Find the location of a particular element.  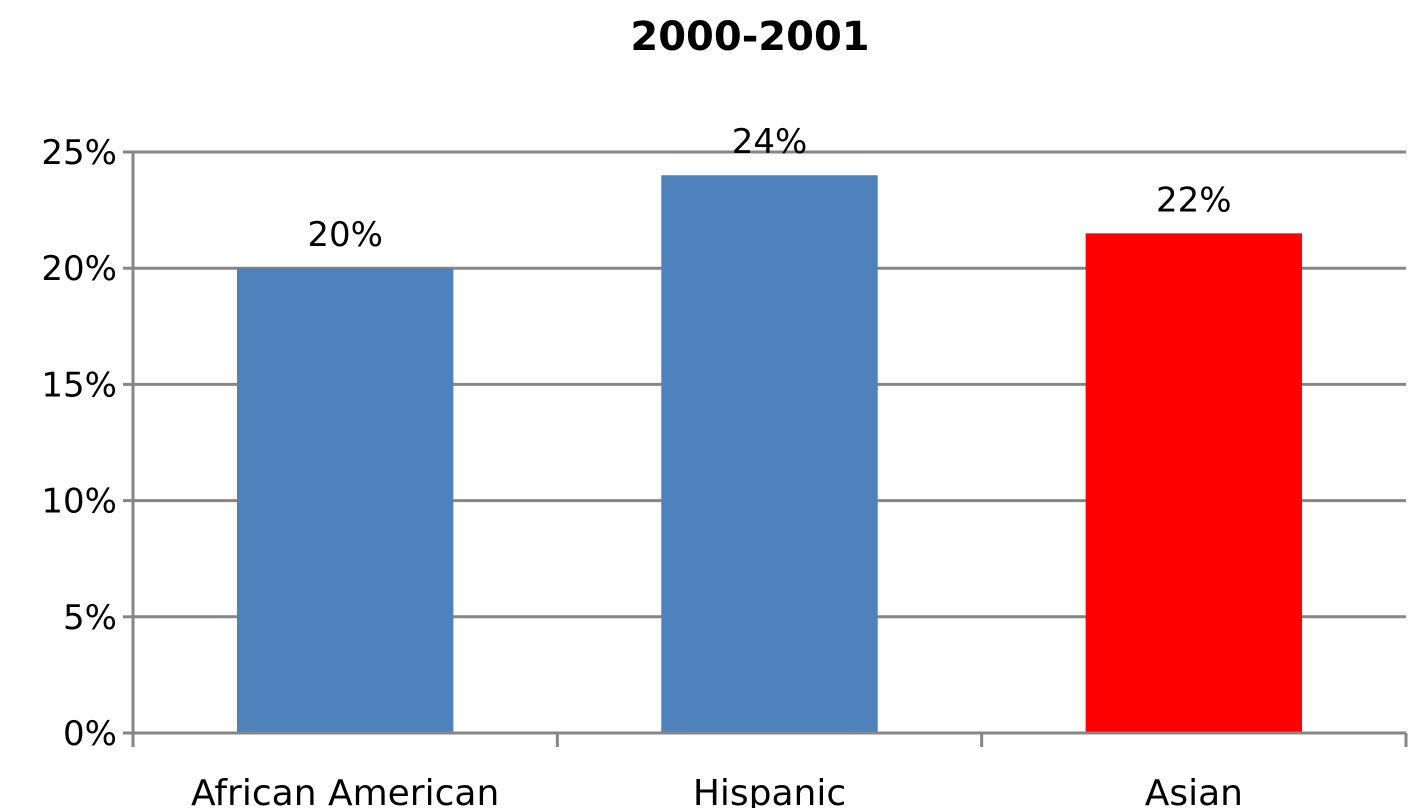

x-category-label: Asian is located at coordinates (1194, 790).